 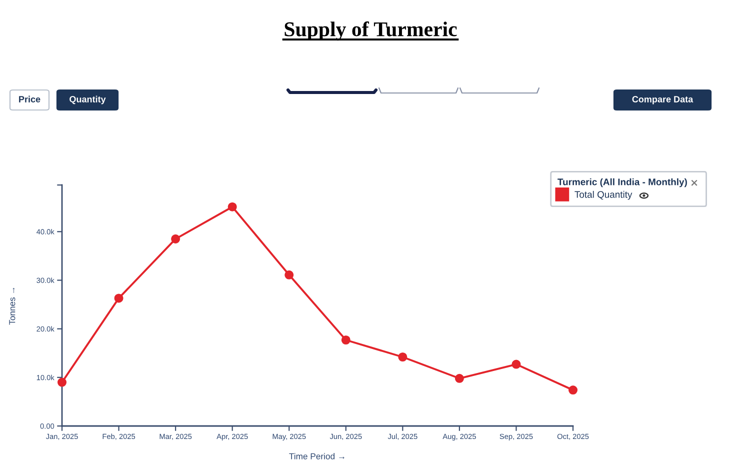 What do you see at coordinates (29, 99) in the screenshot?
I see `text: Price` at bounding box center [29, 99].